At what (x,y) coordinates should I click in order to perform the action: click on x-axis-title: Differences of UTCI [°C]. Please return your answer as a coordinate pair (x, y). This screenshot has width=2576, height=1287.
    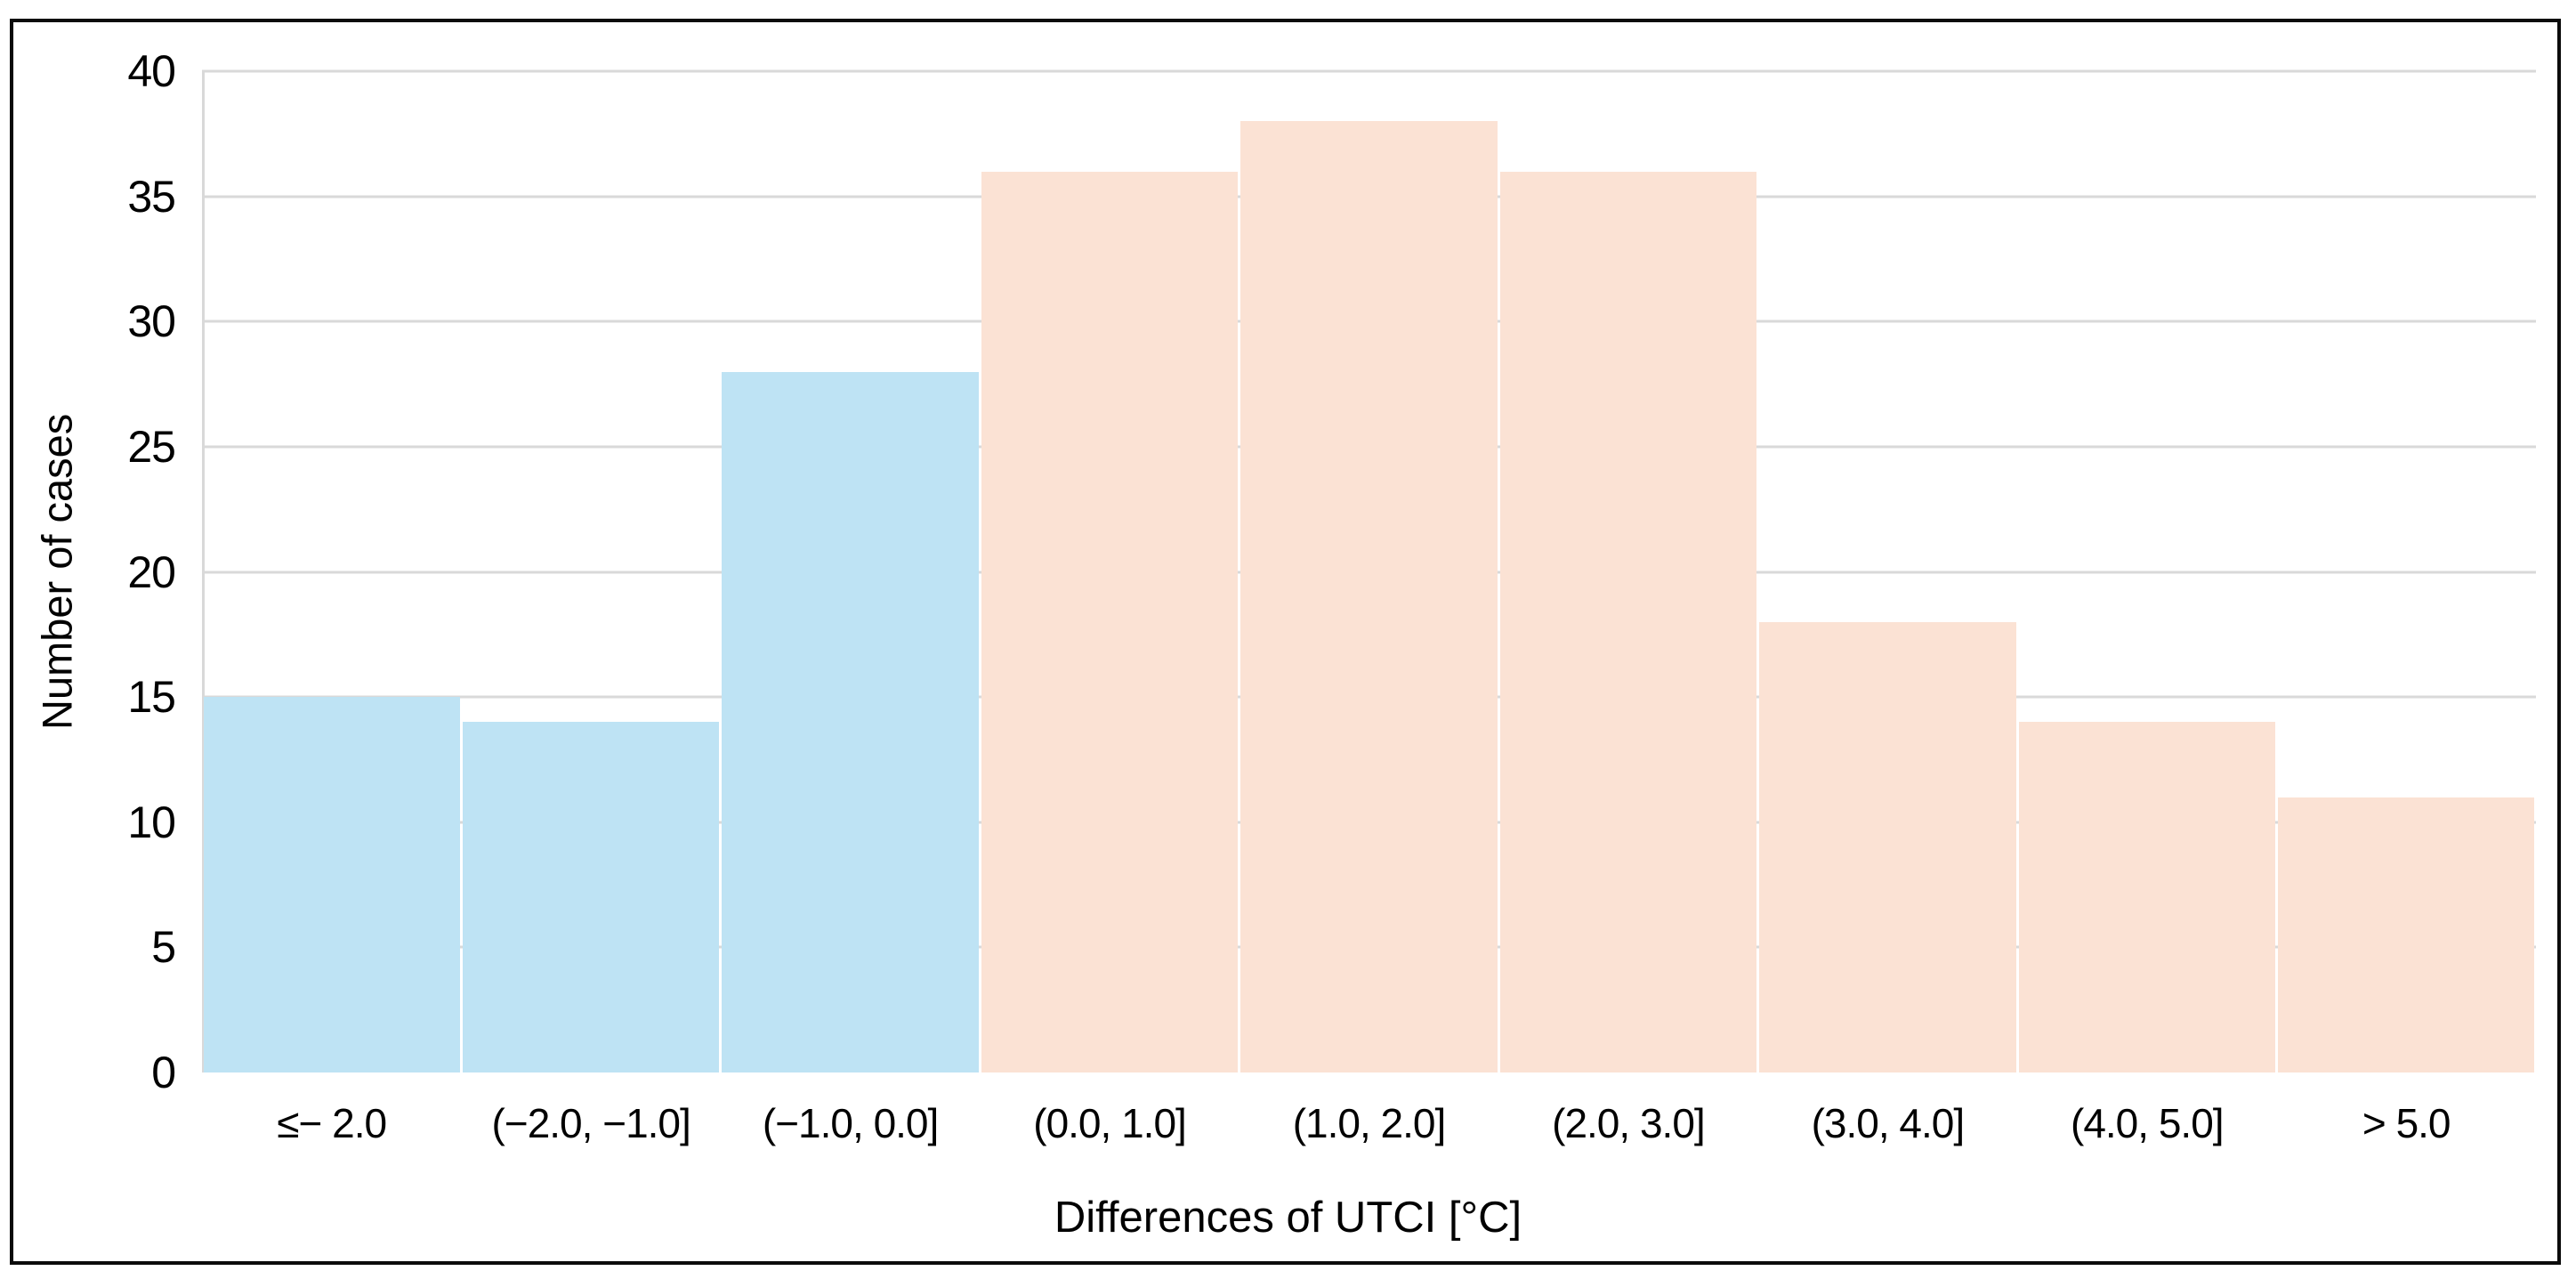
    Looking at the image, I should click on (1288, 1218).